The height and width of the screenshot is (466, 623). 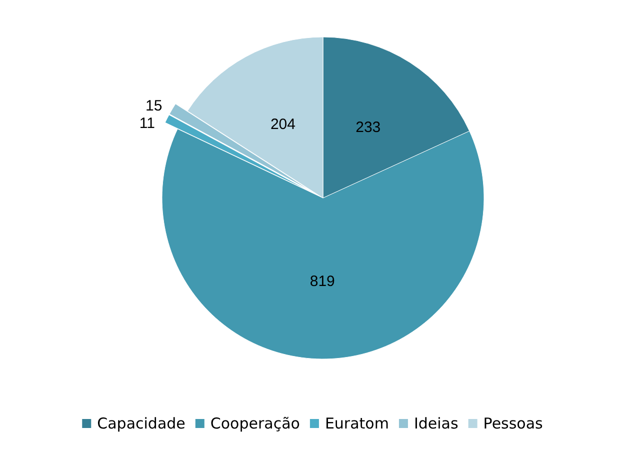 What do you see at coordinates (147, 123) in the screenshot?
I see `data-label: 11` at bounding box center [147, 123].